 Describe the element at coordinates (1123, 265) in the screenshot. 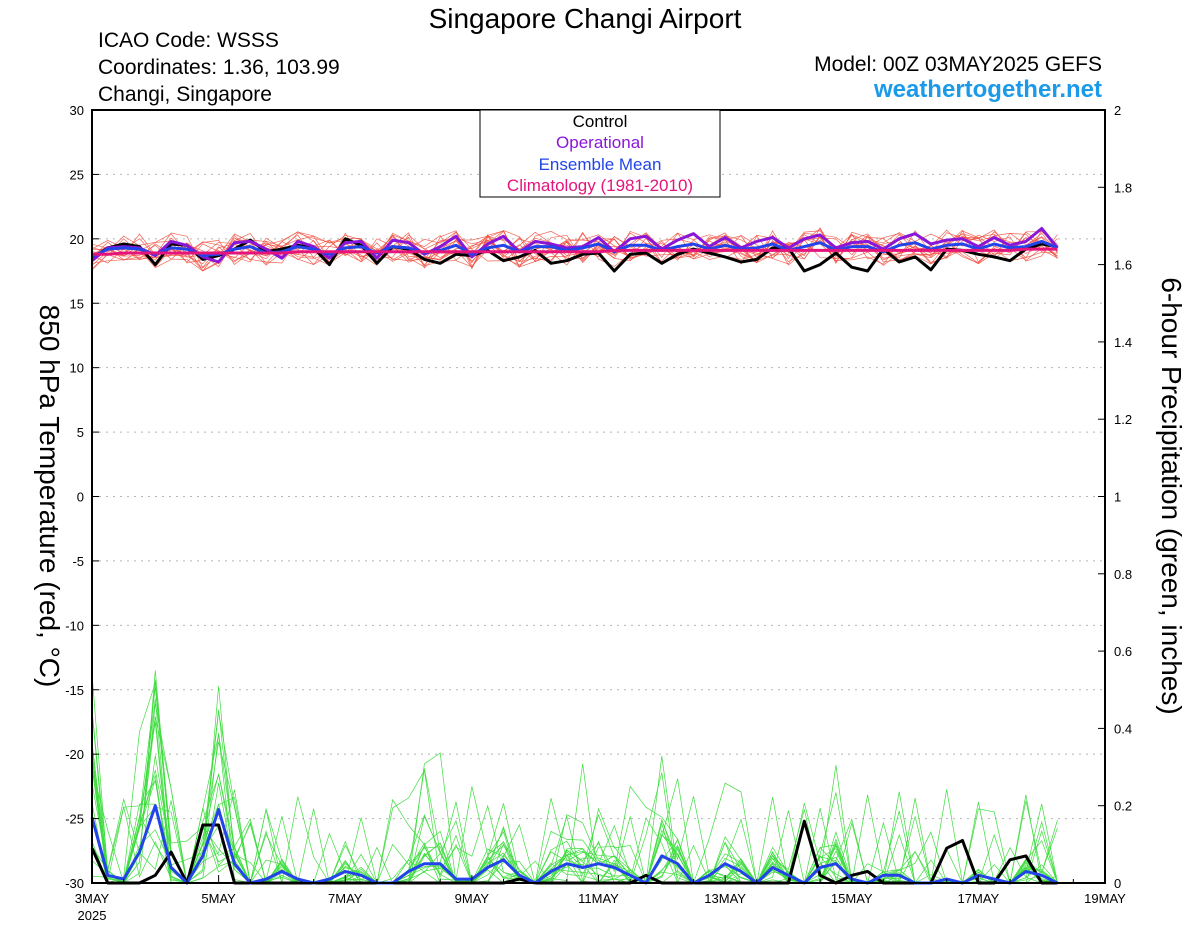

I see `right-tick-label: 1.6` at that location.